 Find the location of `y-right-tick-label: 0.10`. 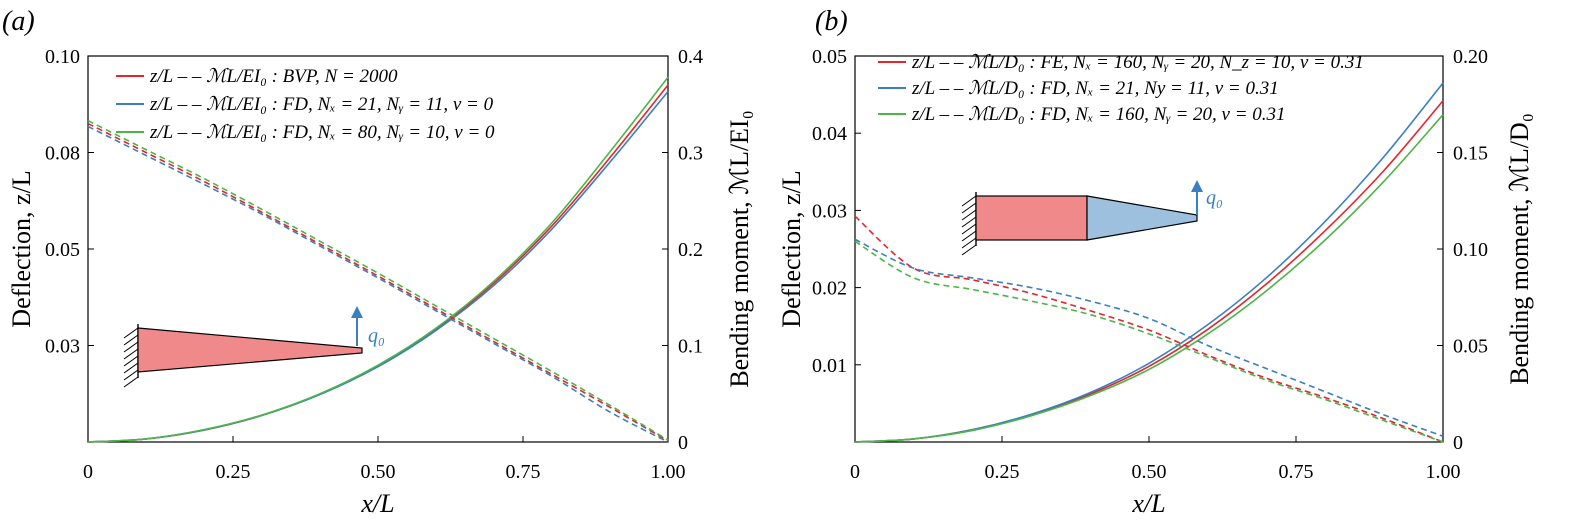

y-right-tick-label: 0.10 is located at coordinates (1470, 250).